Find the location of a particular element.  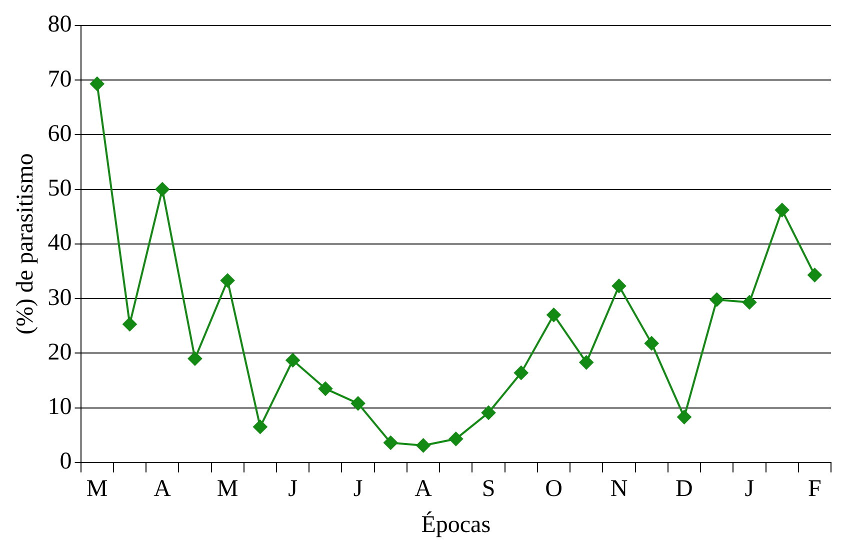

x-tick-label: F is located at coordinates (815, 489).